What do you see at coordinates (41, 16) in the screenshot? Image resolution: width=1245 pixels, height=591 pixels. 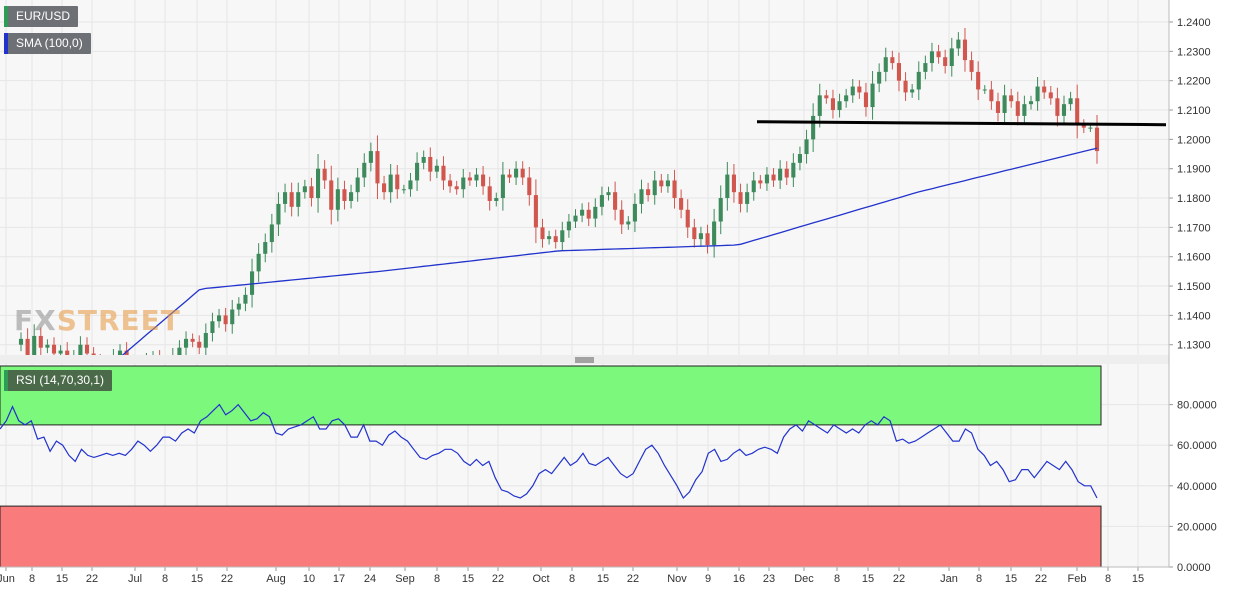 I see `pair-label: EUR/USD` at bounding box center [41, 16].